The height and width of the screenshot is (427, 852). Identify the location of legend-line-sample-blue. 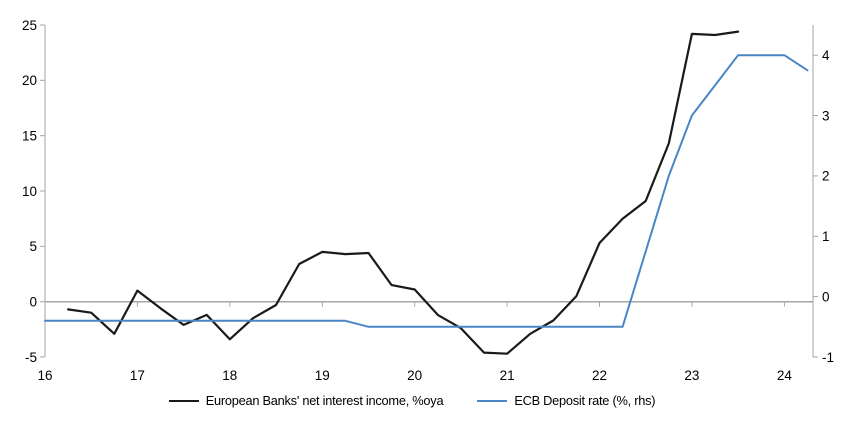
(492, 400).